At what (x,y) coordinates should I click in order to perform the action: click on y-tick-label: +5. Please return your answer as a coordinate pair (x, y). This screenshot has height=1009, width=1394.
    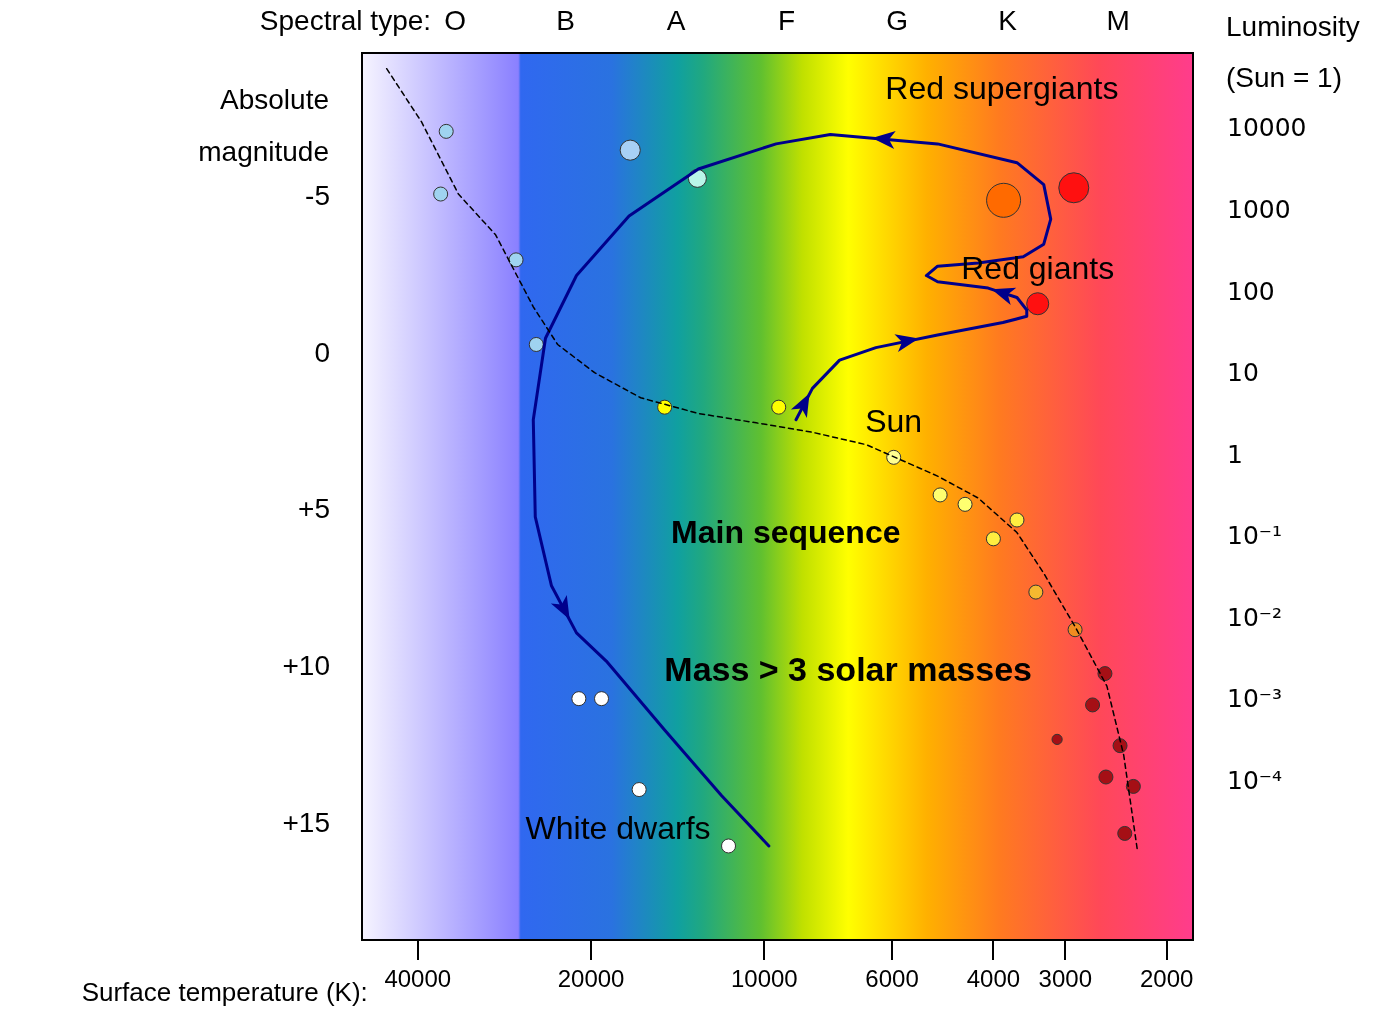
    Looking at the image, I should click on (314, 509).